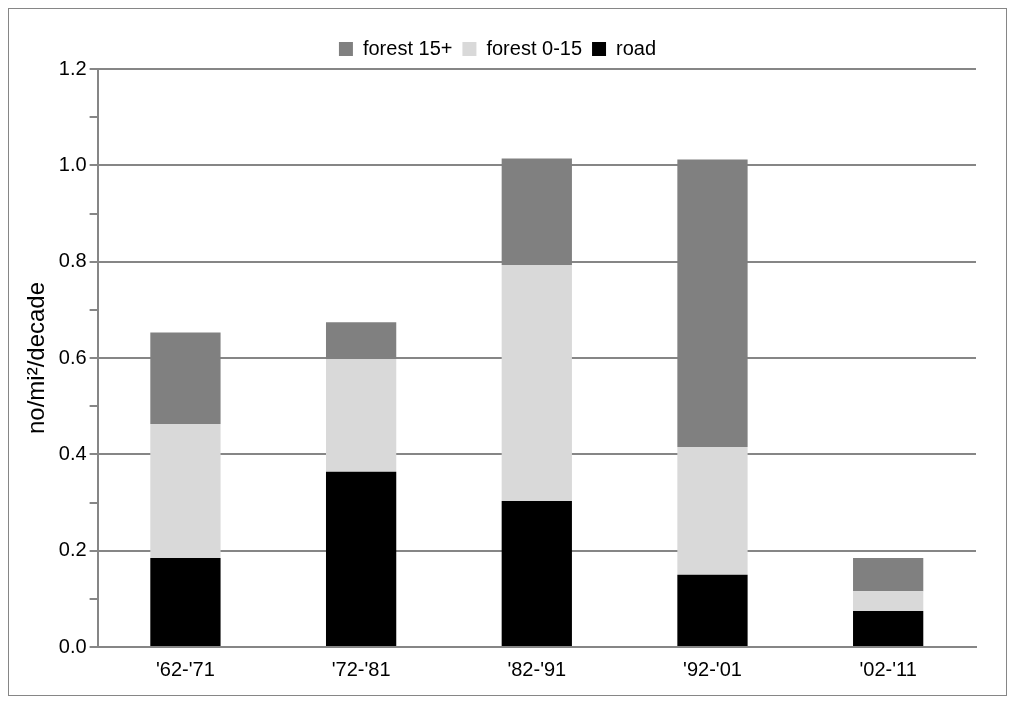 Image resolution: width=1015 pixels, height=704 pixels. Describe the element at coordinates (537, 668) in the screenshot. I see `x-tick-label: '82-'91` at that location.